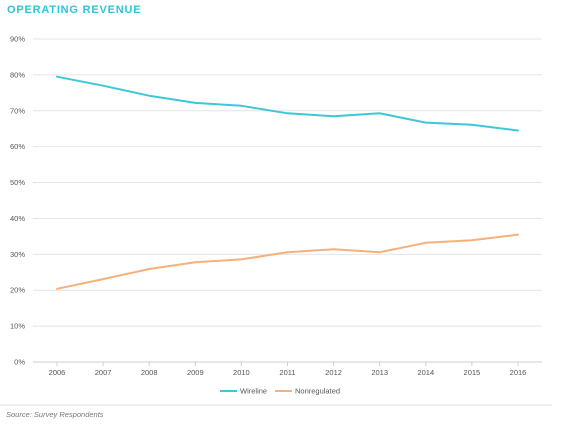 This screenshot has height=436, width=565. I want to click on y-tick-label: 40%, so click(17, 218).